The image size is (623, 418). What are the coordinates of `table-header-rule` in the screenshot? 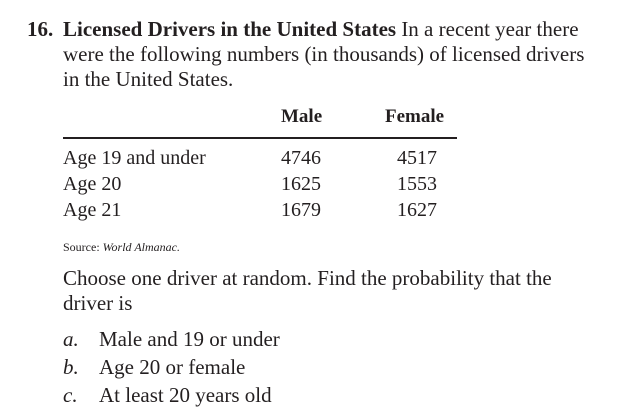 It's located at (260, 138).